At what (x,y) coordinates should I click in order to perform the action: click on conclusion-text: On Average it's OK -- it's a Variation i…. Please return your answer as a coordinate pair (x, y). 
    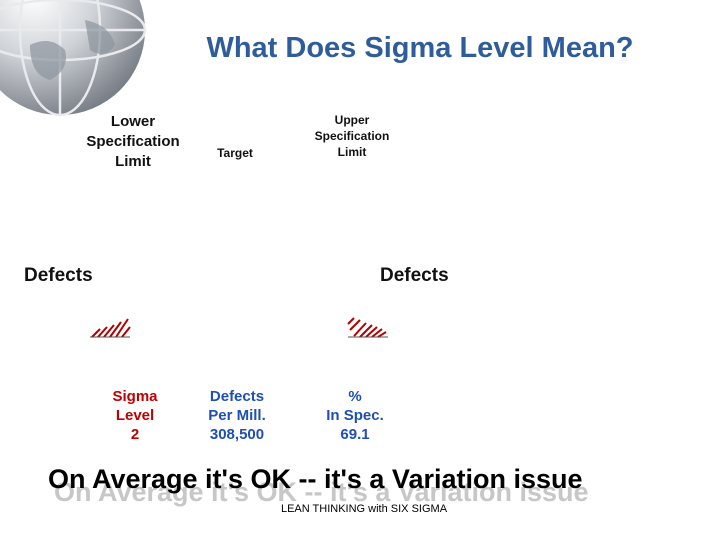
    Looking at the image, I should click on (315, 479).